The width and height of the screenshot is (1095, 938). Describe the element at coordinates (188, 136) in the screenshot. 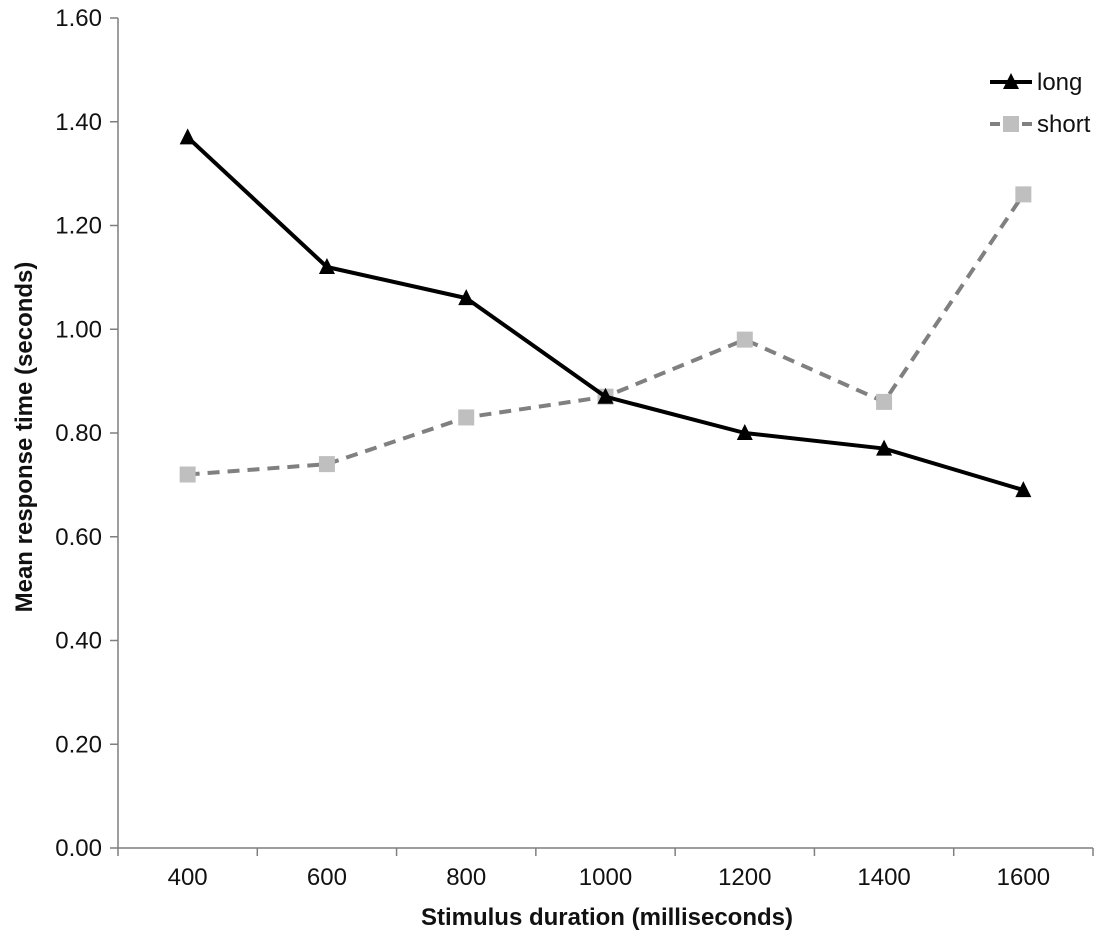

I see `data-point-long` at that location.